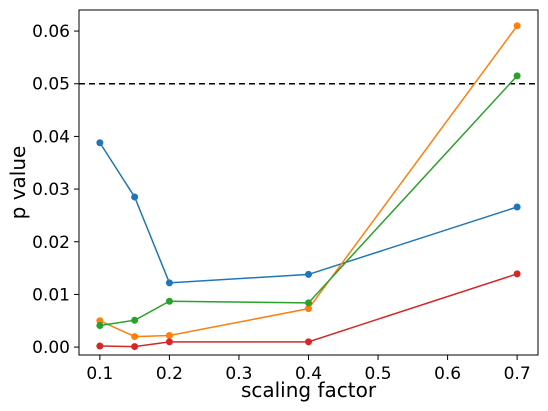 The width and height of the screenshot is (548, 411). Describe the element at coordinates (308, 374) in the screenshot. I see `x-tick-label: 0.4` at that location.